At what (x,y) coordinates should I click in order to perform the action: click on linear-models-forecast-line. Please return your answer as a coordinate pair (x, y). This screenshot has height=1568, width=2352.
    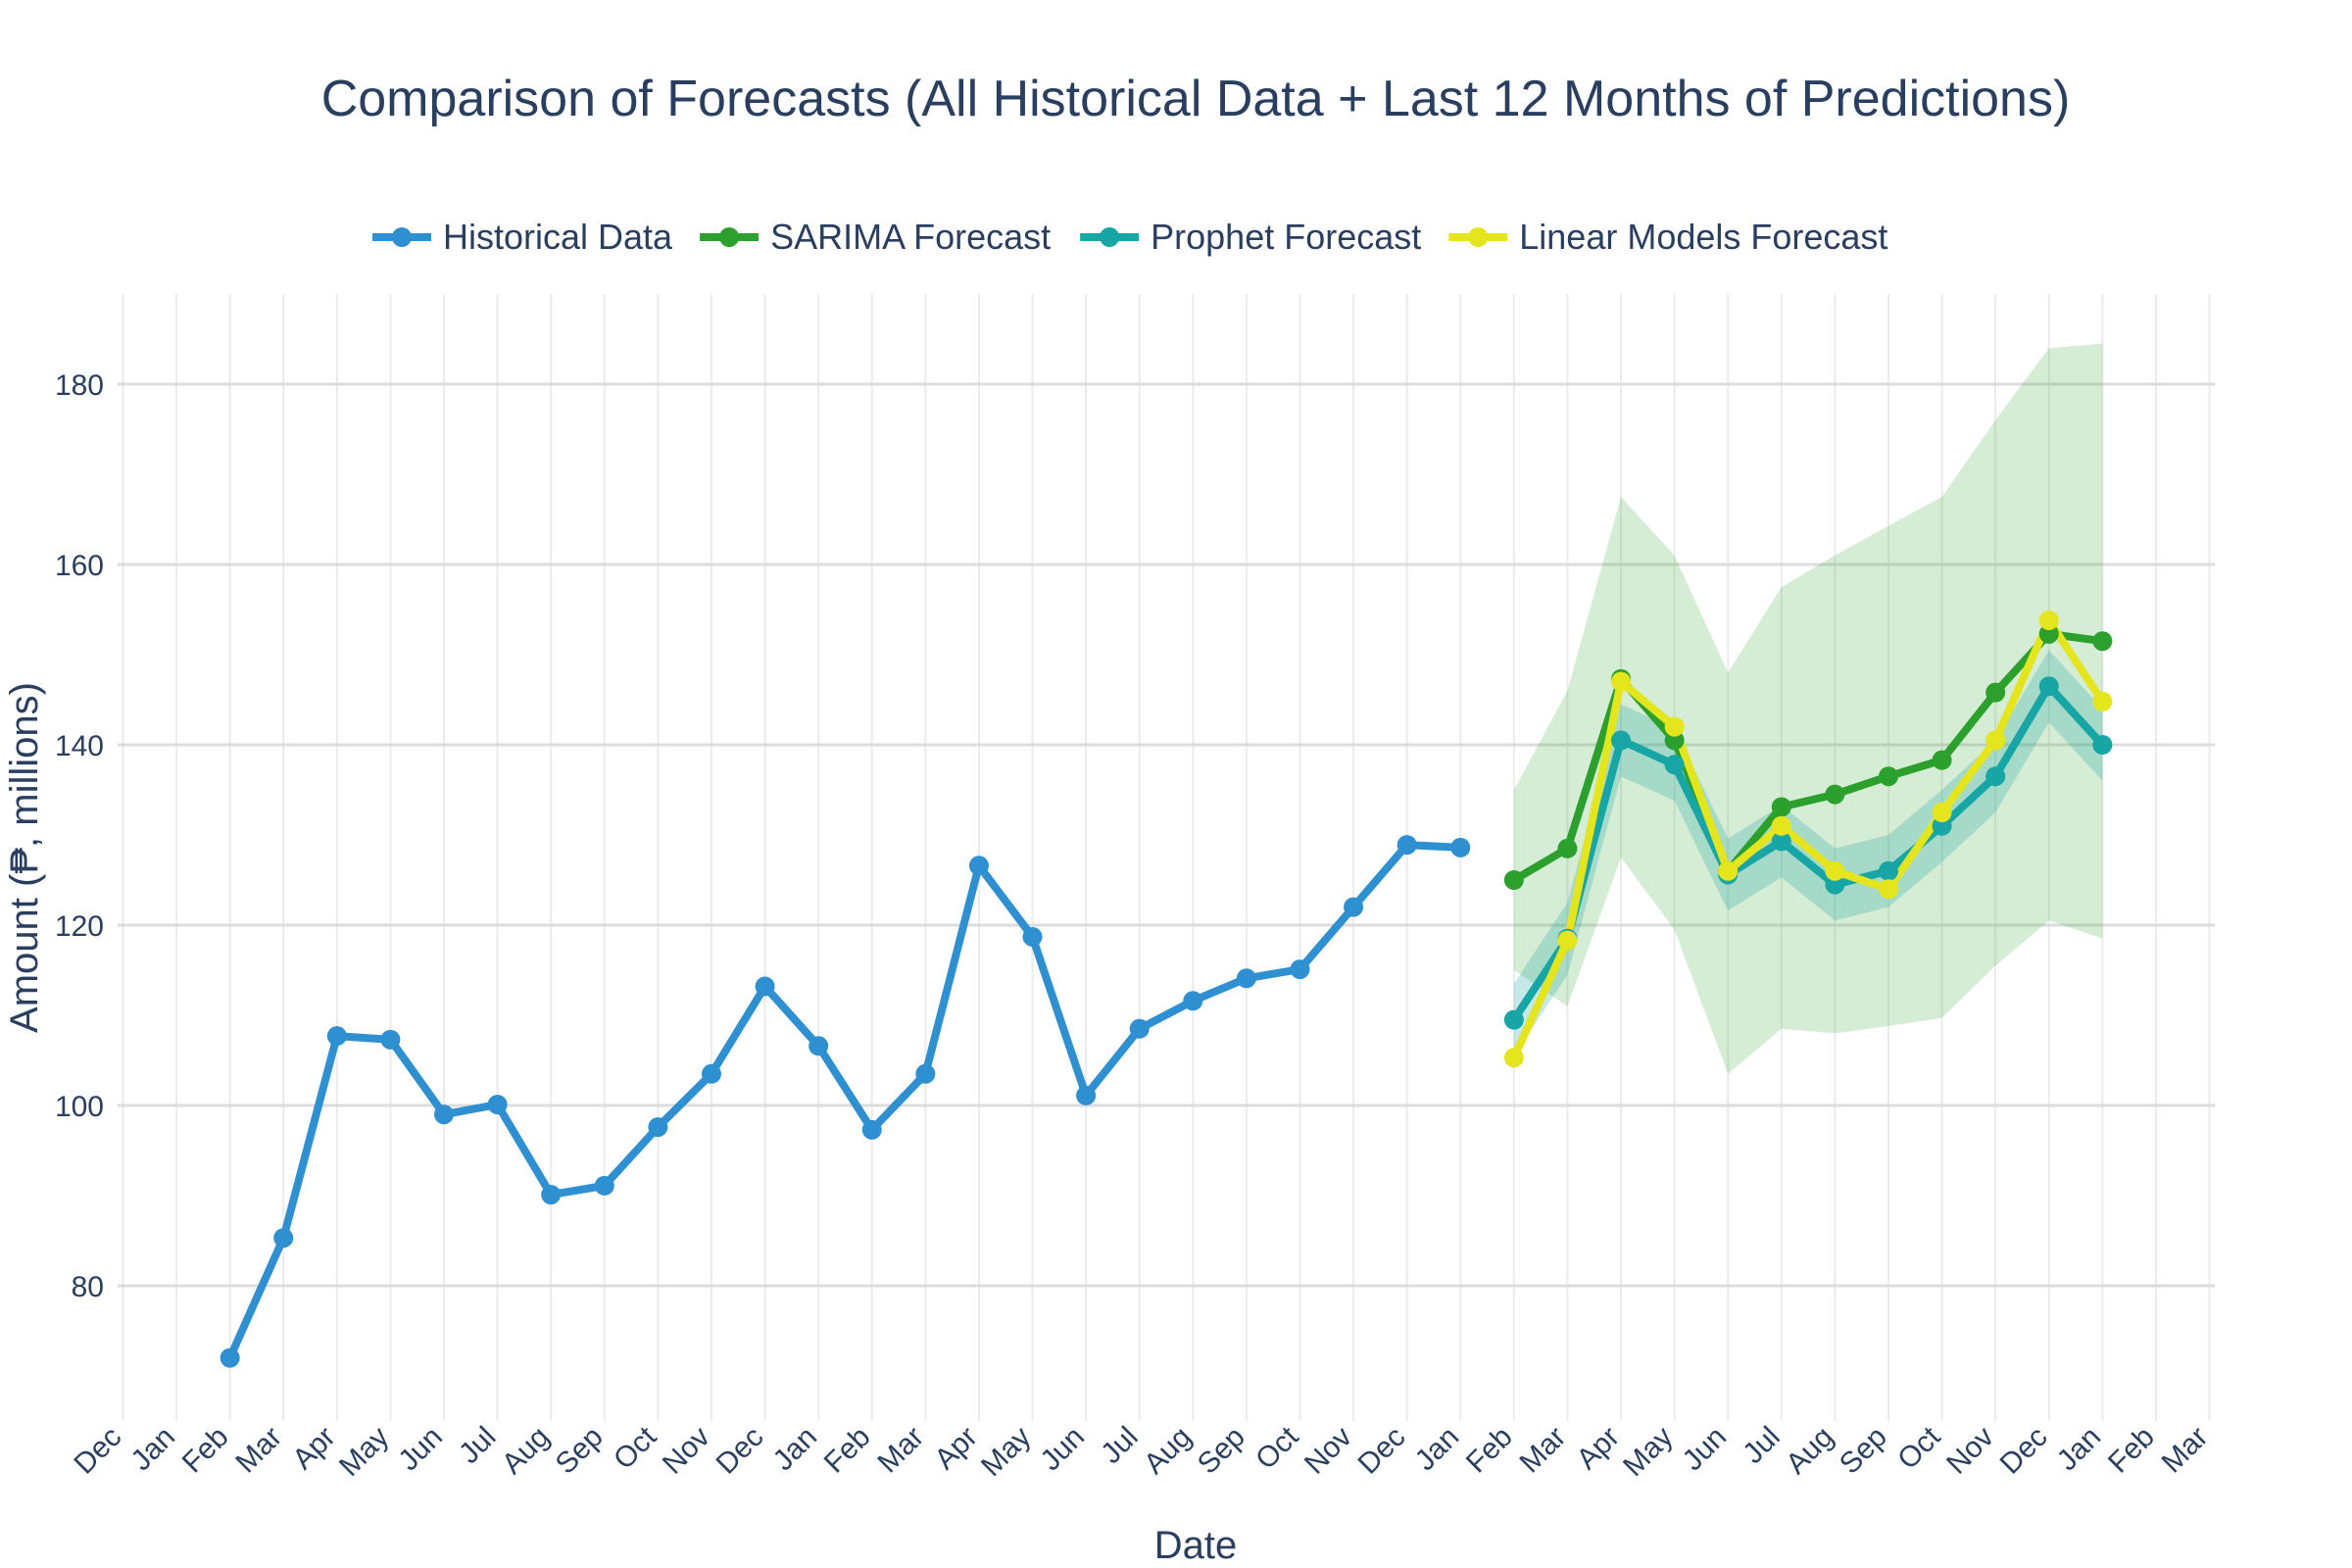
    Looking at the image, I should click on (1808, 839).